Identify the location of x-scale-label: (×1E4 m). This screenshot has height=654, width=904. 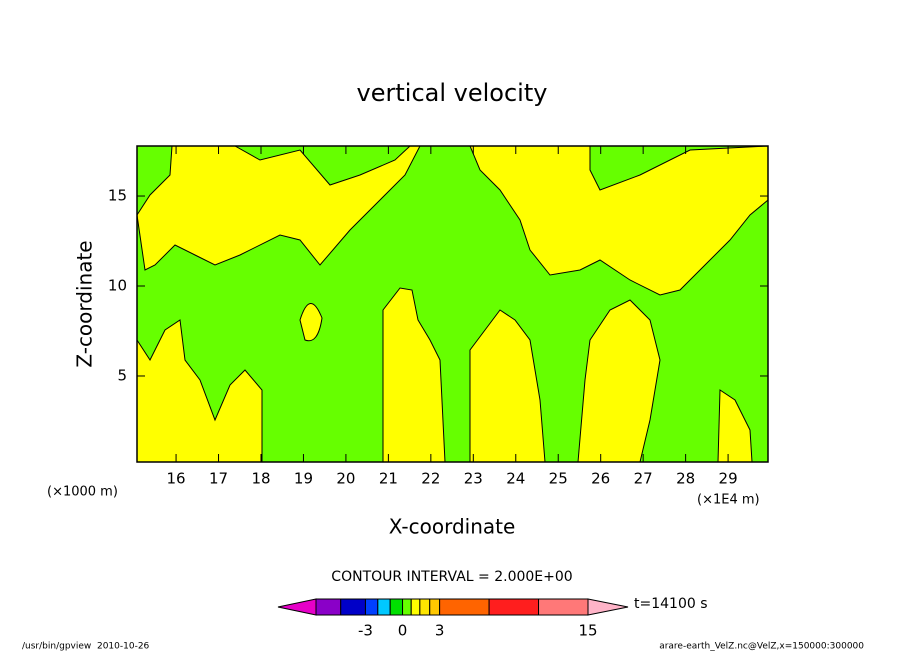
(728, 500).